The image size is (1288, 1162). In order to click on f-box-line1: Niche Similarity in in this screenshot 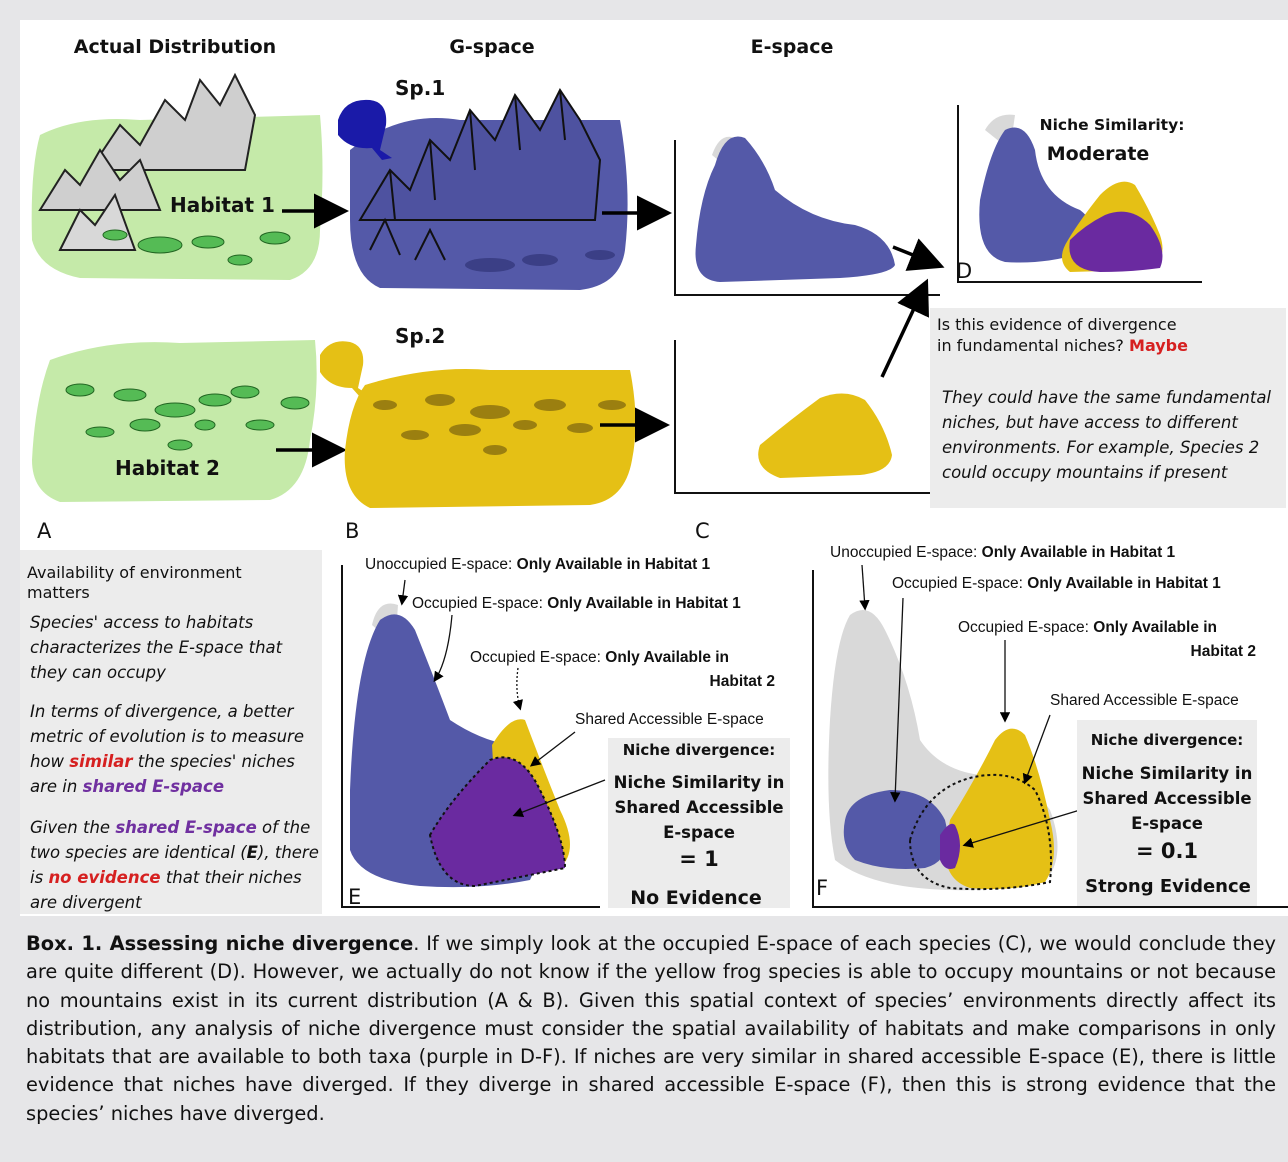, I will do `click(1167, 773)`.